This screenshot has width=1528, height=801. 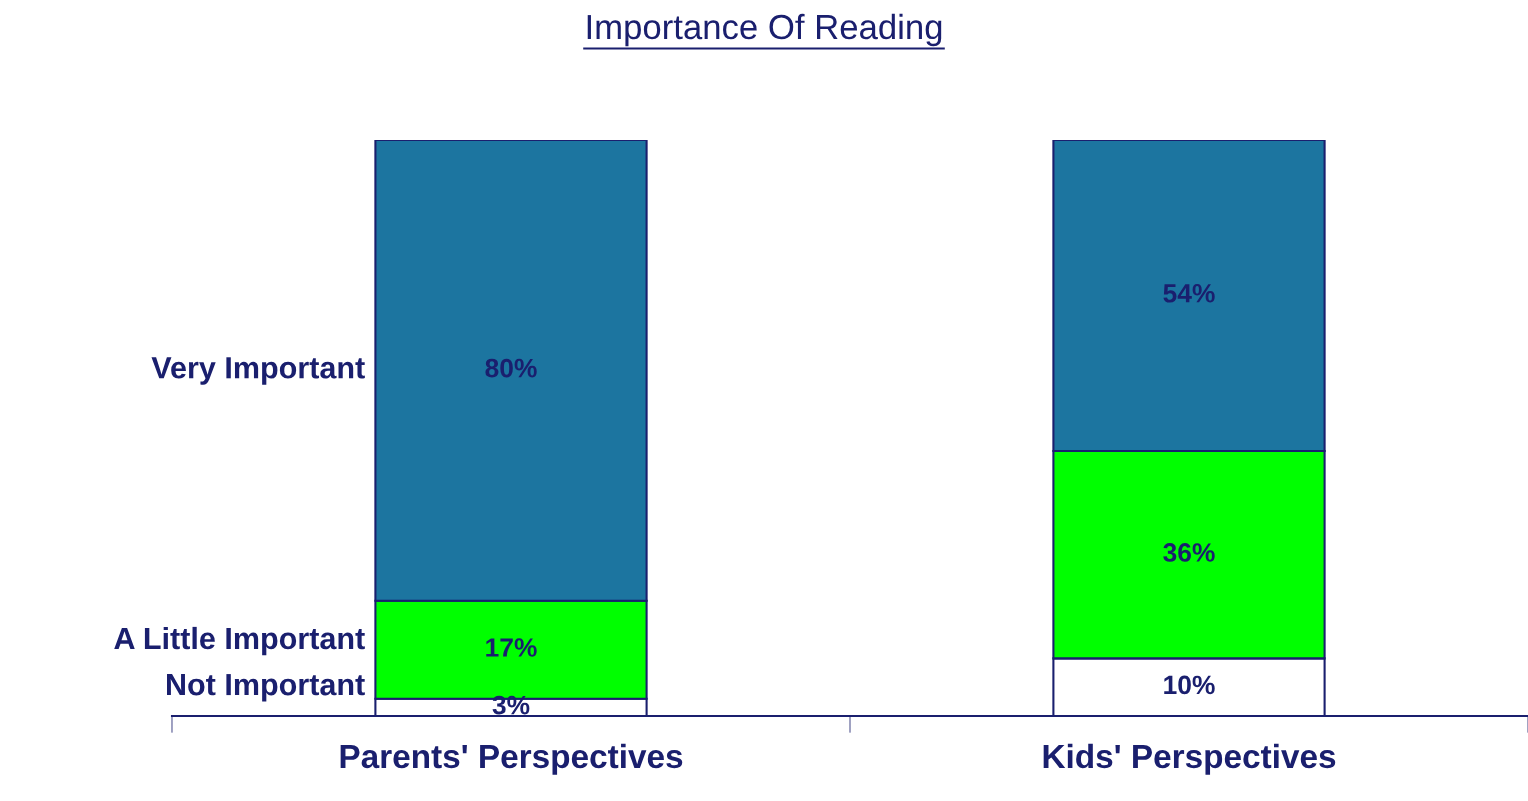 I want to click on data-label: 36%, so click(x=1189, y=552).